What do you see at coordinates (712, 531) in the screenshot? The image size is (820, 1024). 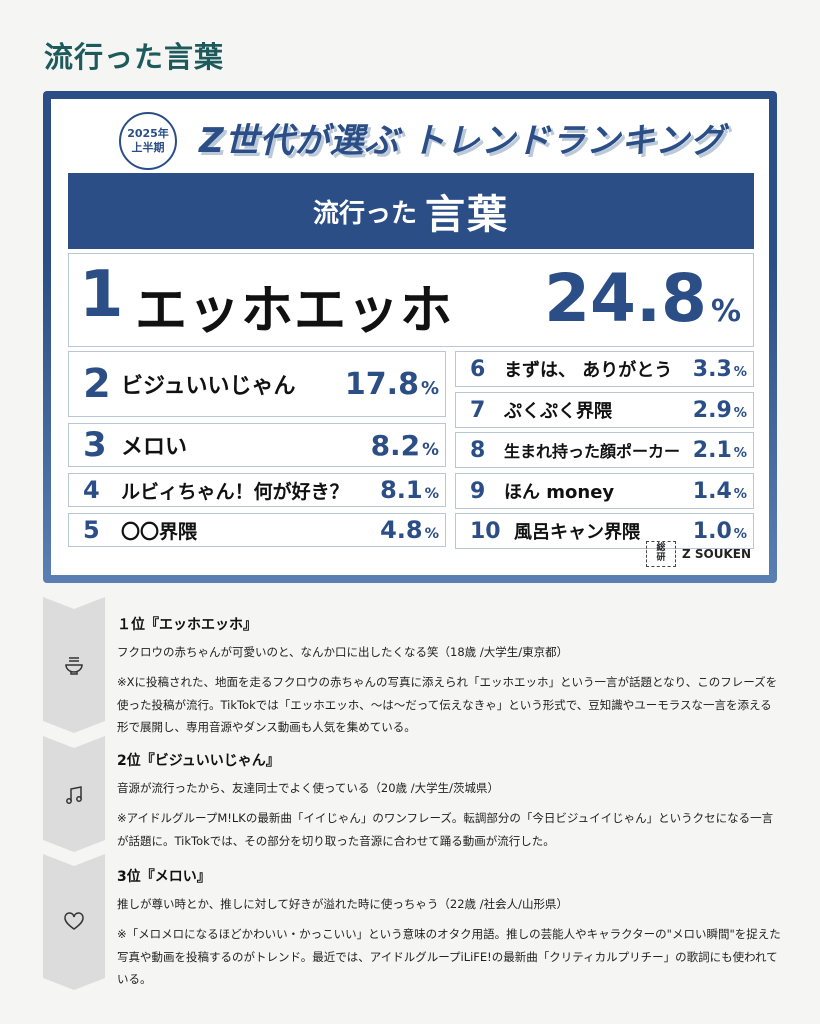 I see `percent-value: 1.0` at bounding box center [712, 531].